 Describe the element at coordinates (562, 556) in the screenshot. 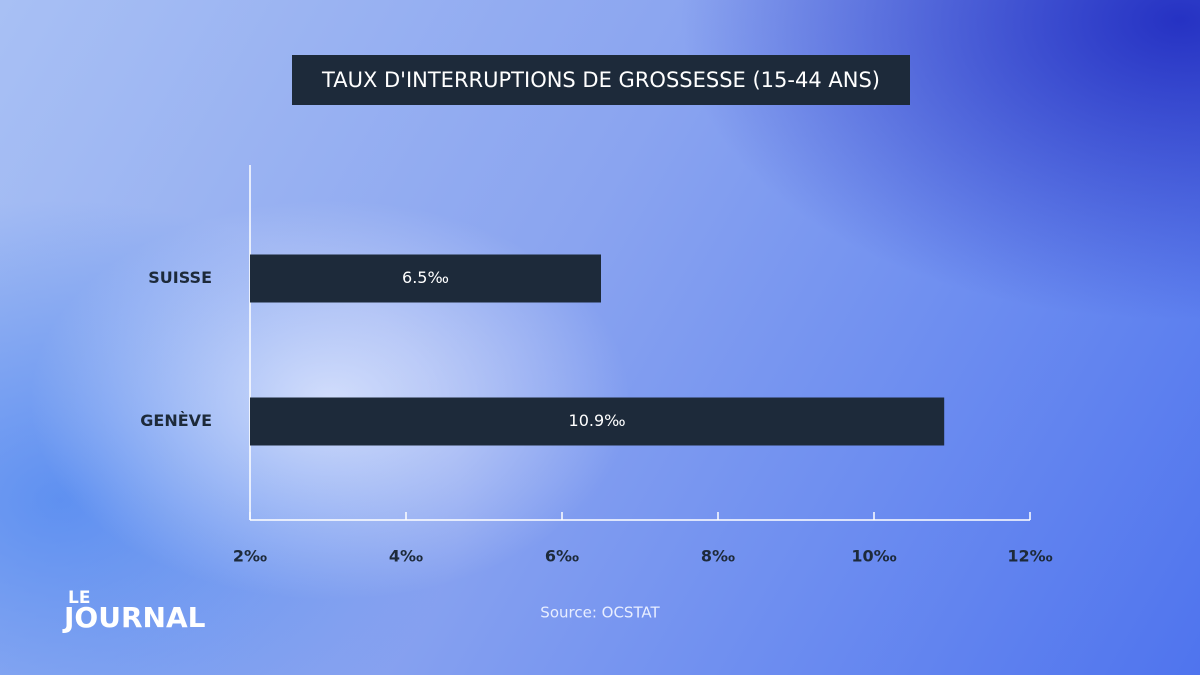

I see `x-tick-label: 6‰` at that location.